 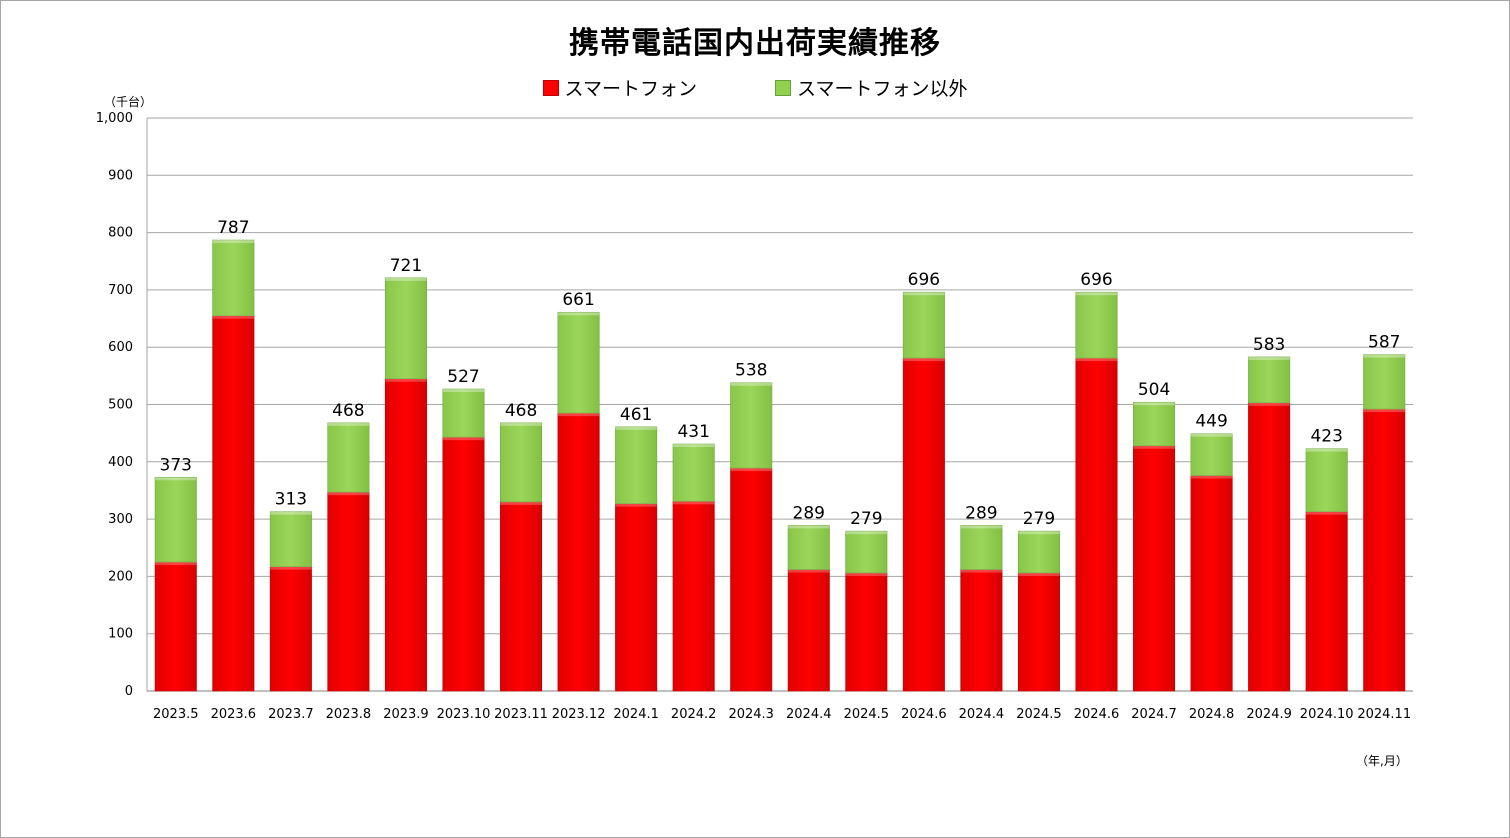 What do you see at coordinates (120, 347) in the screenshot?
I see `y-tick-label: 600` at bounding box center [120, 347].